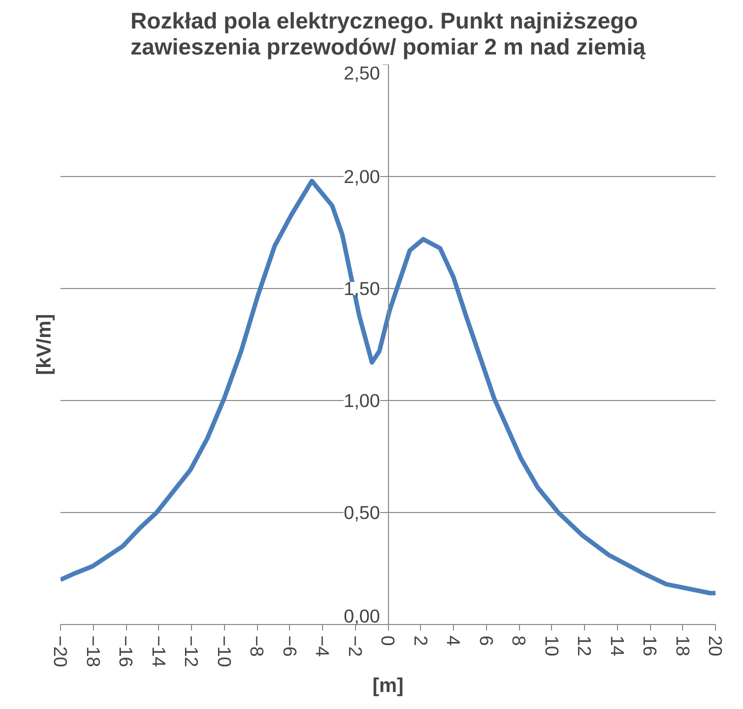 The height and width of the screenshot is (709, 743). Describe the element at coordinates (362, 512) in the screenshot. I see `y-tick-label: 0,50` at that location.